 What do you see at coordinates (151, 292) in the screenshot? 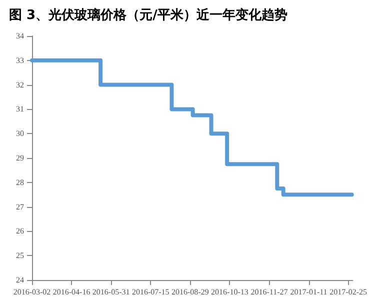
I see `x-tick-label: 2016-07-15` at bounding box center [151, 292].